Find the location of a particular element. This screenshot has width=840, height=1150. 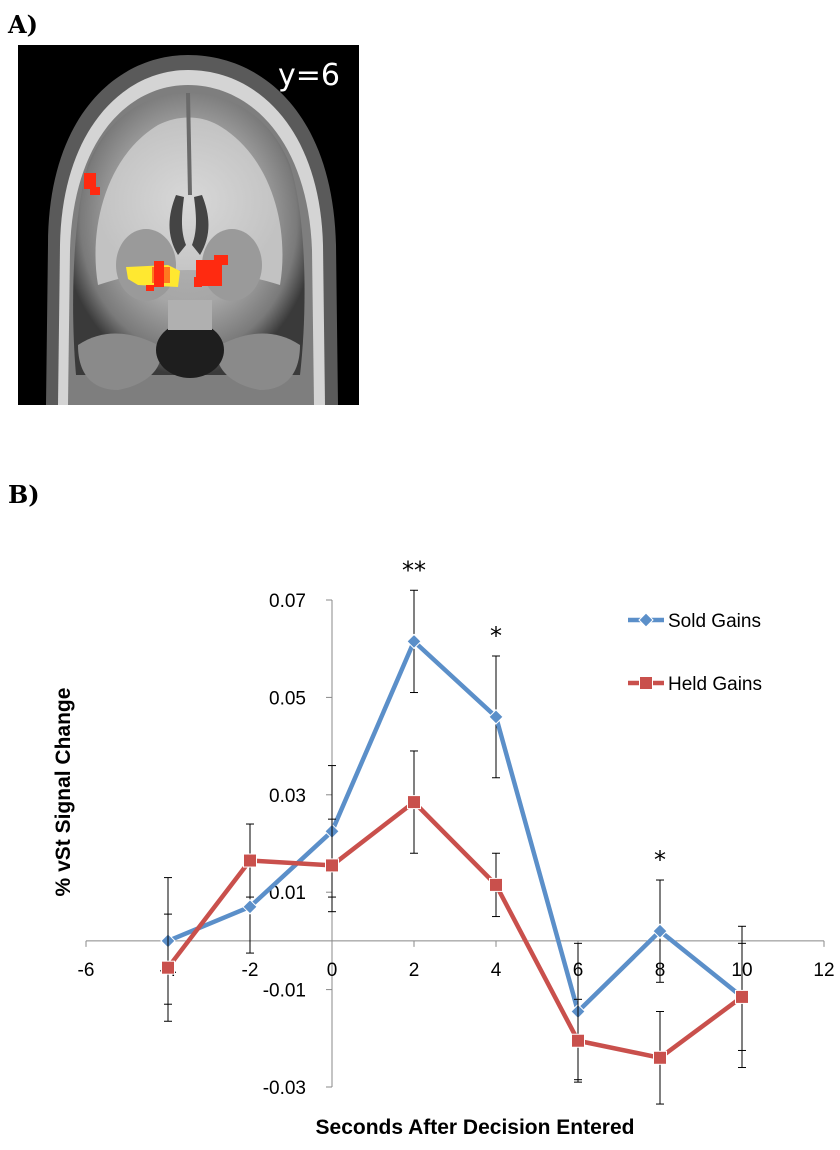

y-tick-label: -0.01 is located at coordinates (284, 991).